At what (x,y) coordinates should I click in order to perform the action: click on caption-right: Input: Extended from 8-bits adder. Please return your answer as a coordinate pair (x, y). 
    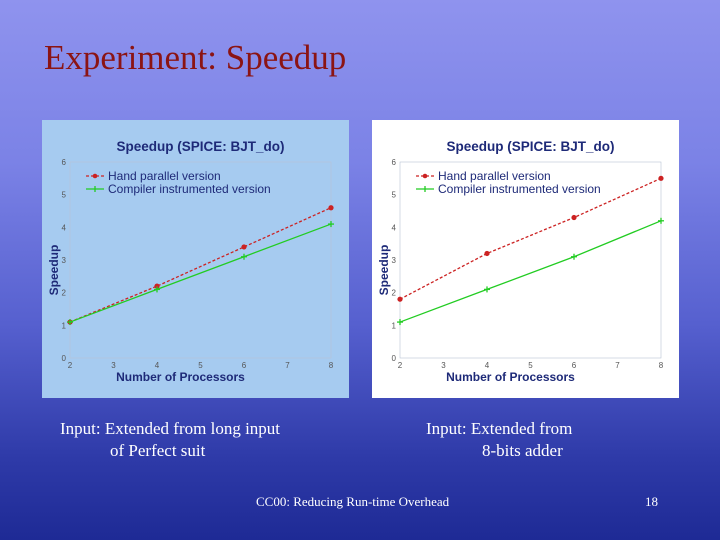
    Looking at the image, I should click on (551, 440).